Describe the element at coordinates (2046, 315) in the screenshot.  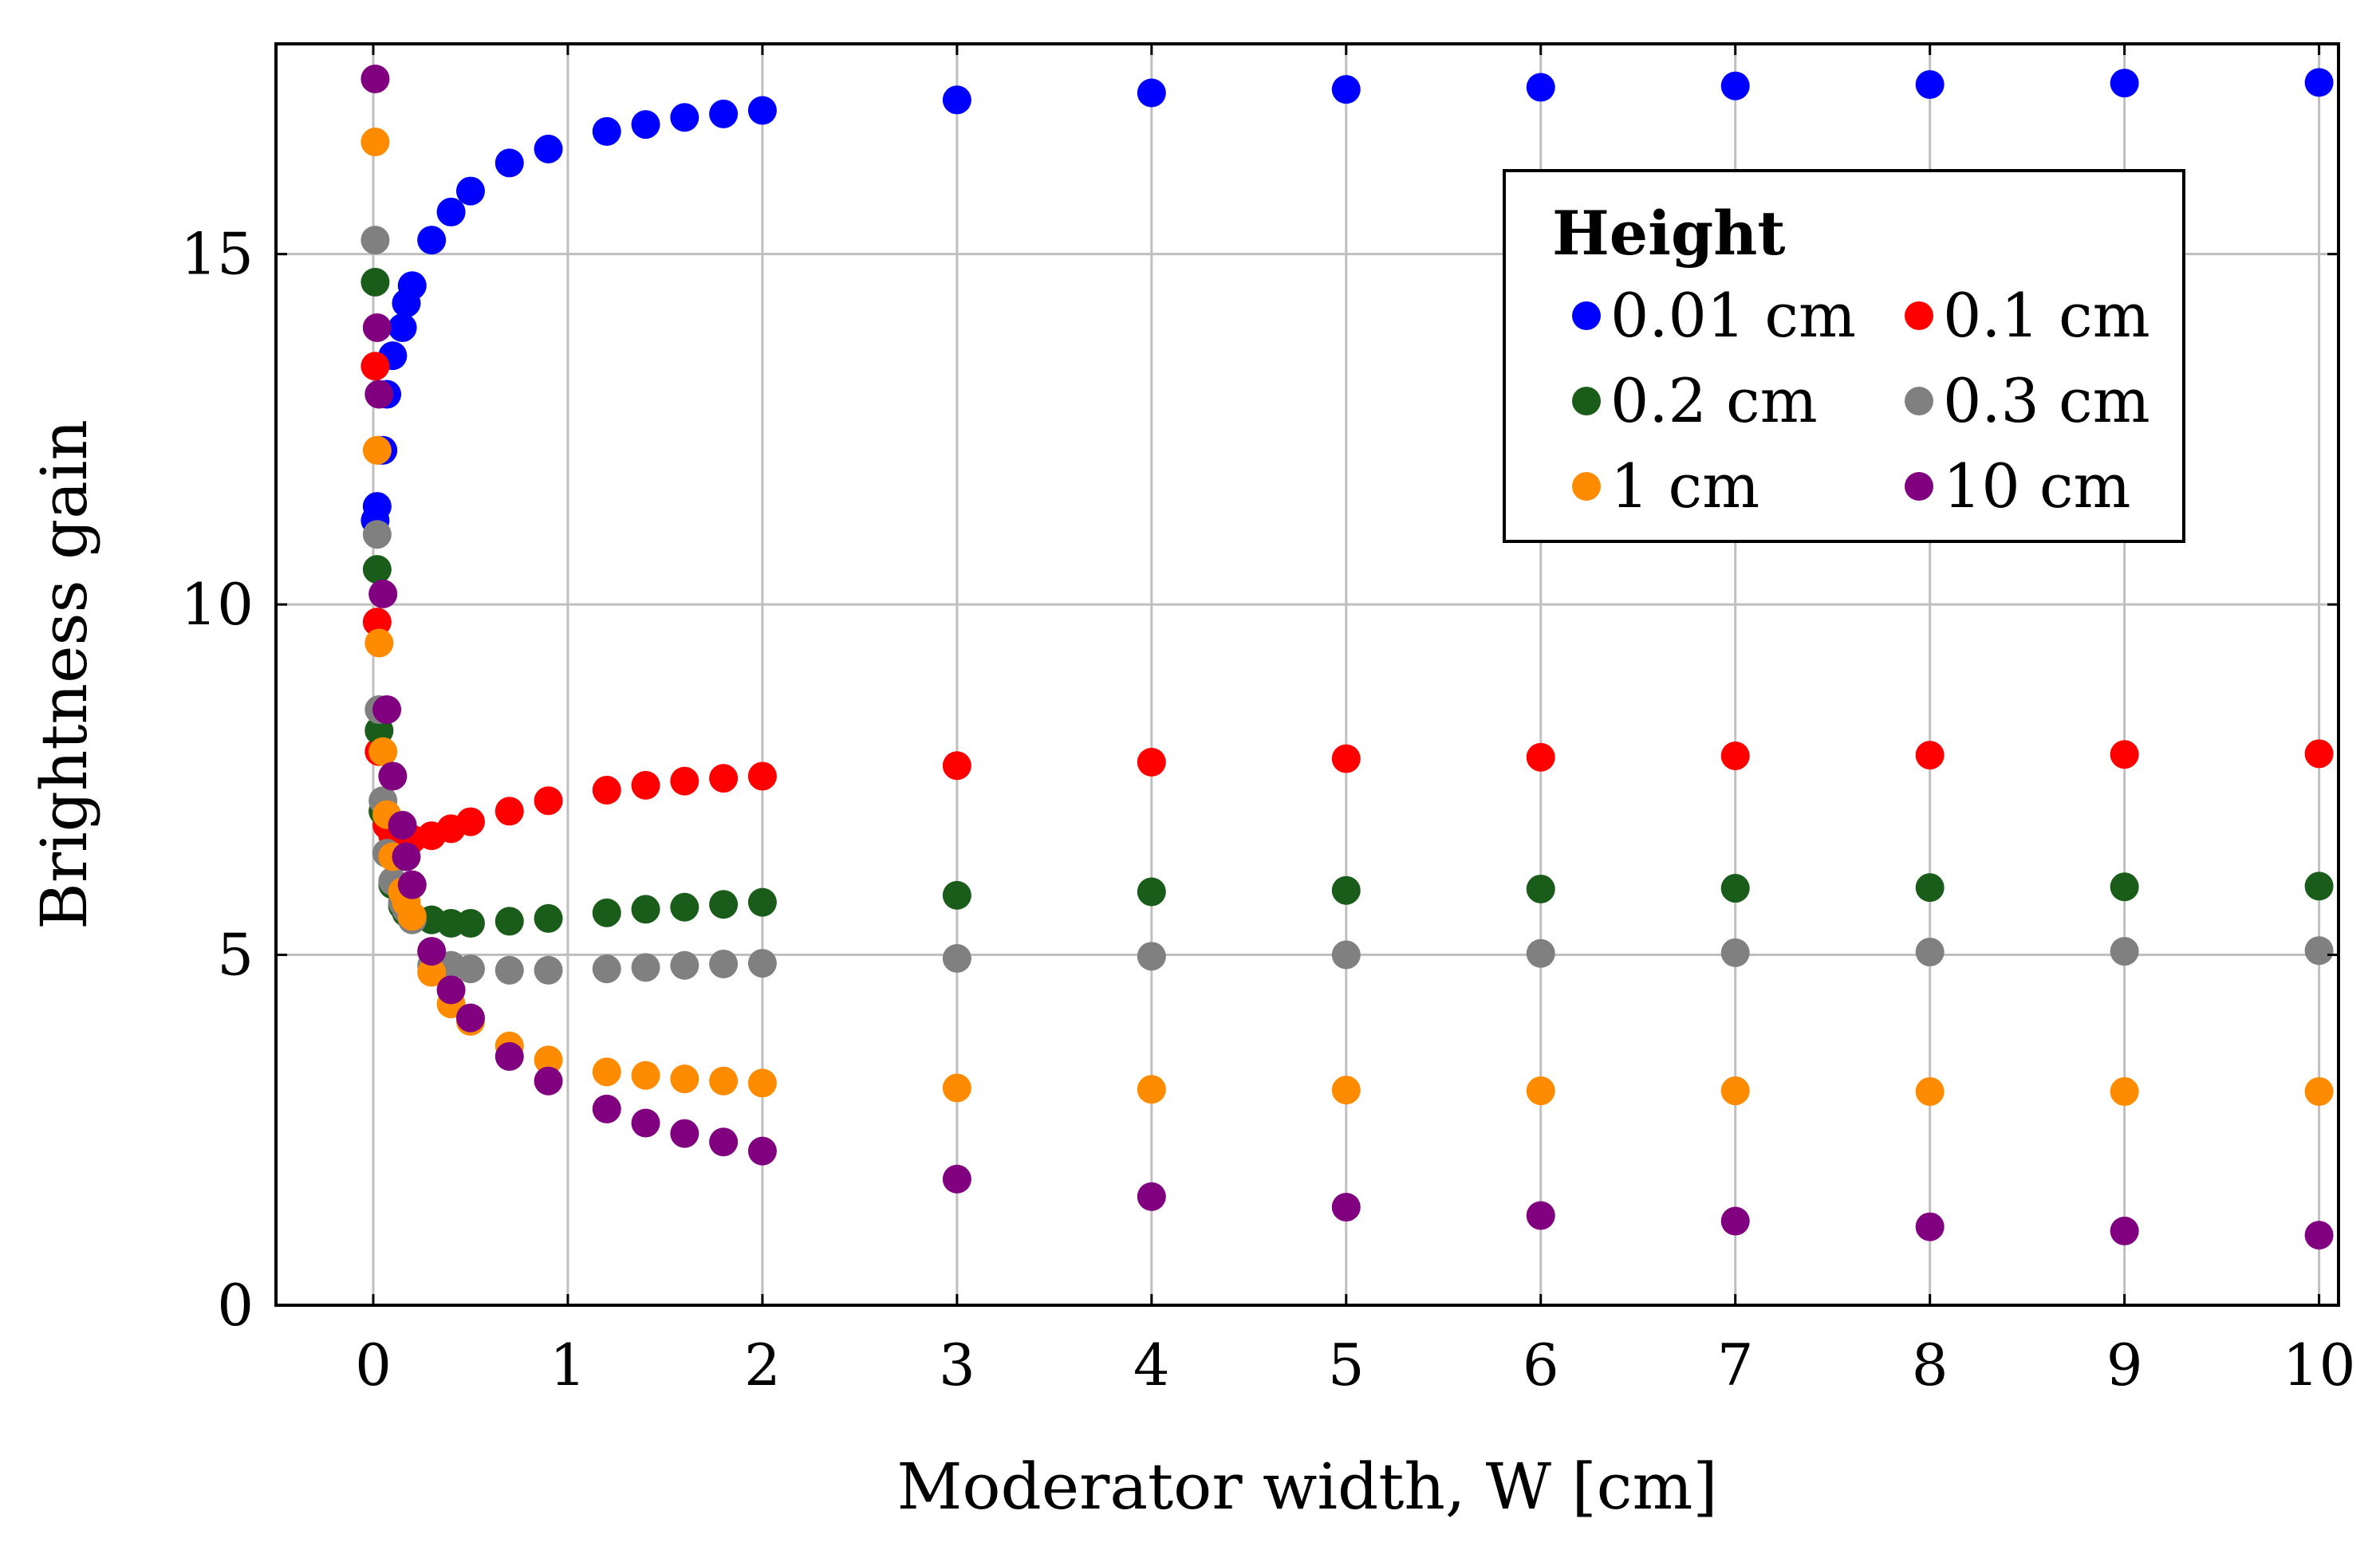
I see `legend-entry-label: 0.1 cm` at that location.